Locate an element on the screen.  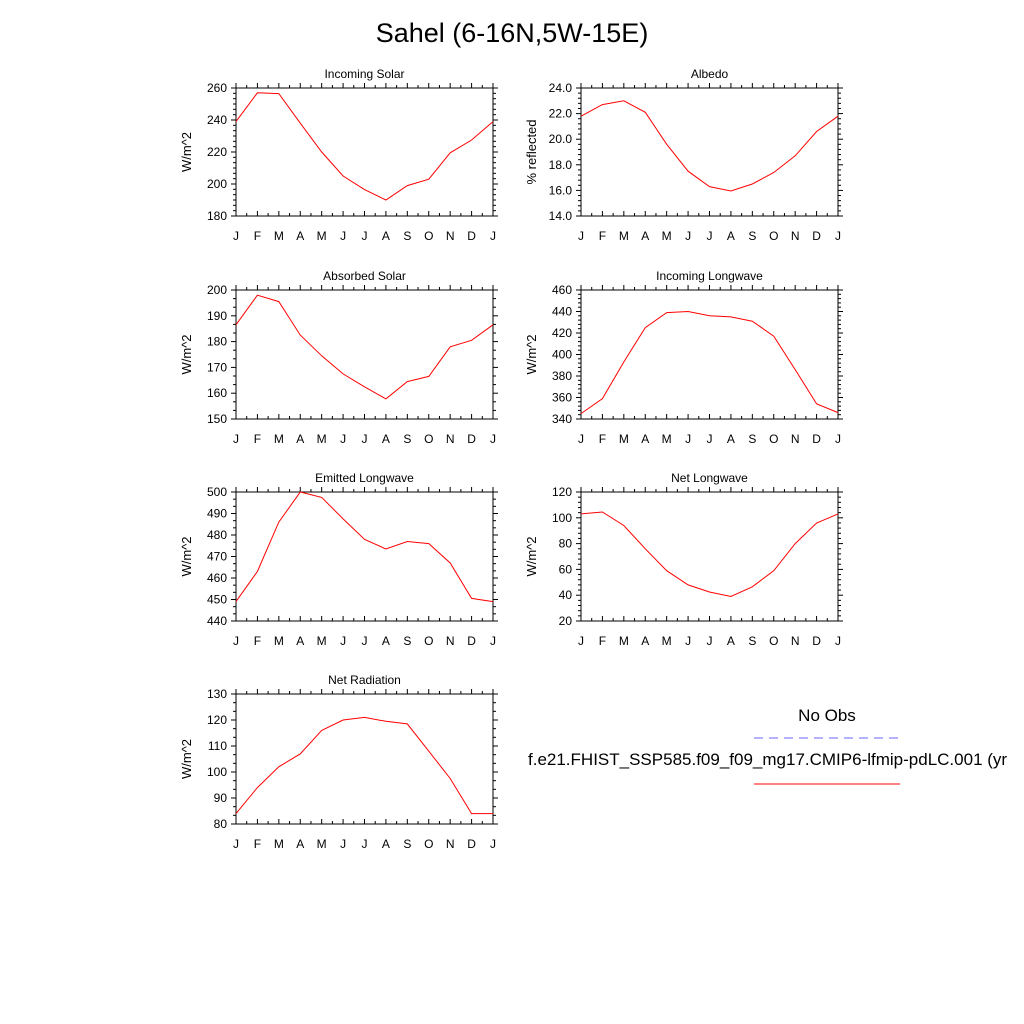
y-tick-label: 260 is located at coordinates (217, 88).